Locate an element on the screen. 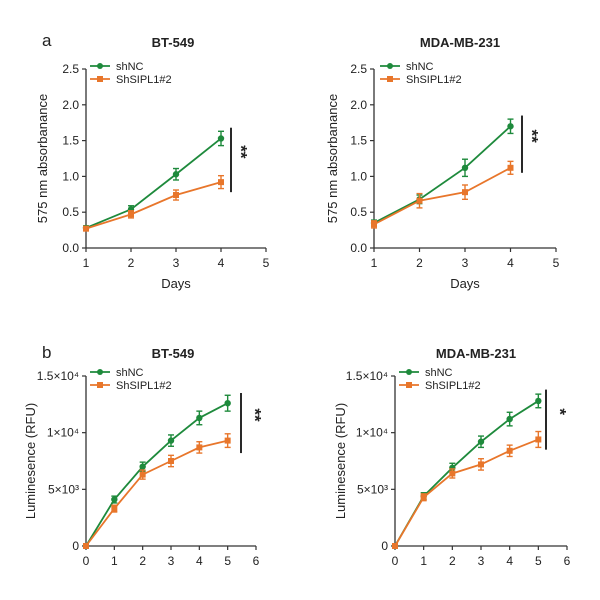 This screenshot has height=600, width=600. y-tick-label: 0.0 is located at coordinates (70, 248).